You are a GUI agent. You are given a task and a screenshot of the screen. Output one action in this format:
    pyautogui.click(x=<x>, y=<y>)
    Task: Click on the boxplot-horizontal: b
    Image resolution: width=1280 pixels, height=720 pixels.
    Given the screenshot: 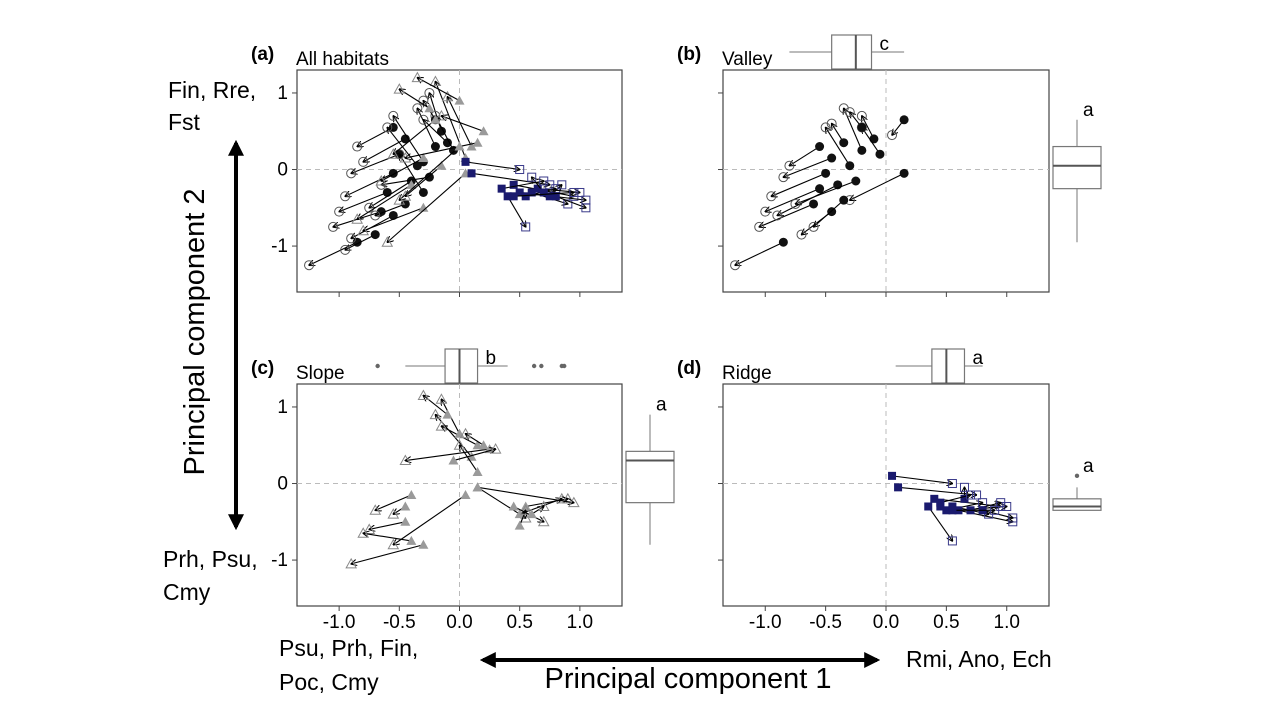 What is the action you would take?
    pyautogui.click(x=471, y=366)
    